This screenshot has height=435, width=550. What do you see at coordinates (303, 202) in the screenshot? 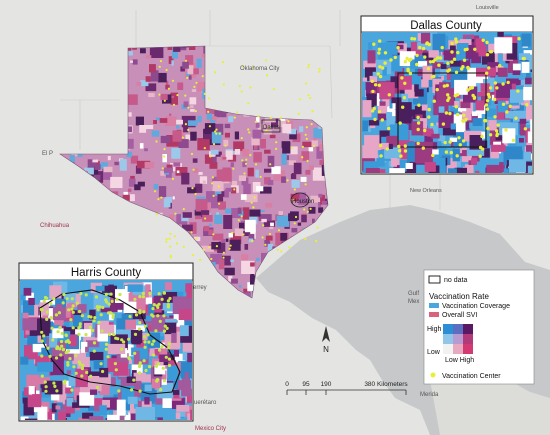
I see `houston-callout-label: Houston` at bounding box center [303, 202].